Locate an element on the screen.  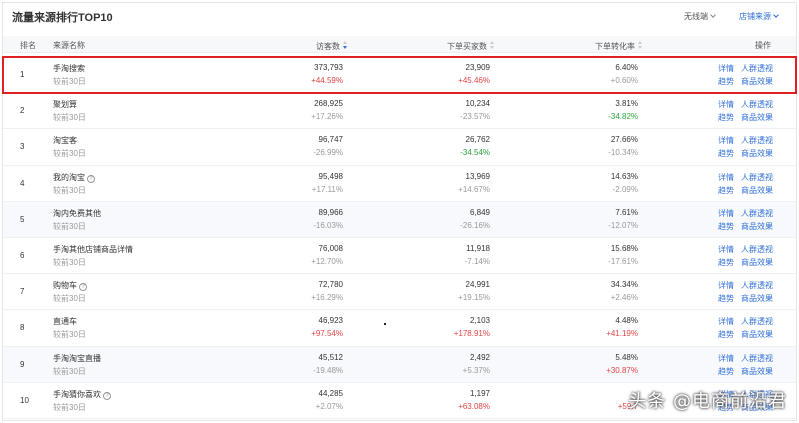
conversion-value: 15.68% is located at coordinates (624, 248).